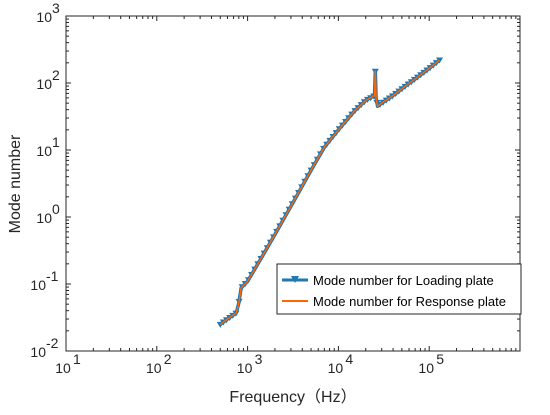  Describe the element at coordinates (168, 359) in the screenshot. I see `x-tick-label-exponent: 2` at that location.